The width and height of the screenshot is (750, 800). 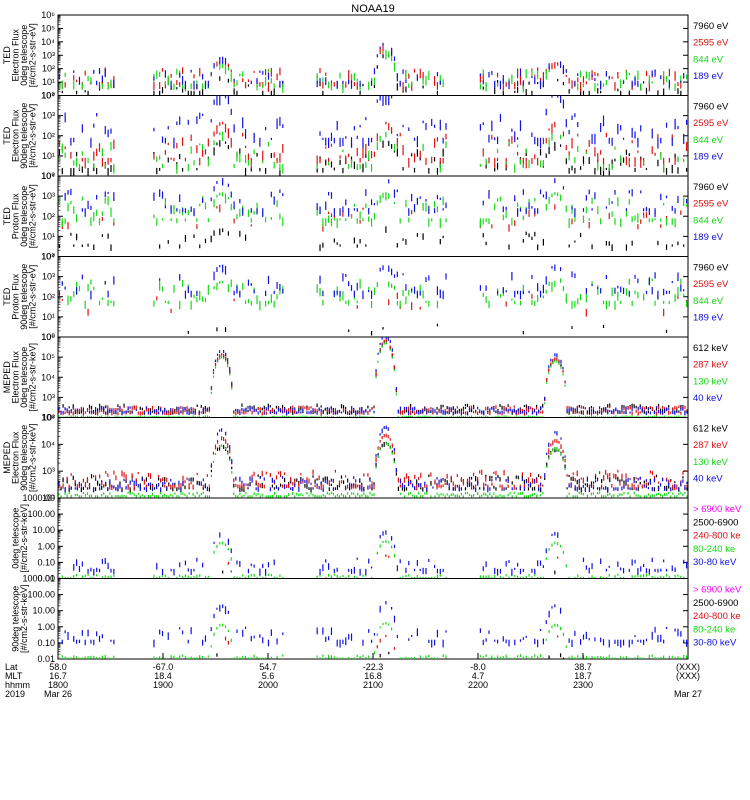 I want to click on y-tick-label: 0.10, so click(x=46, y=562).